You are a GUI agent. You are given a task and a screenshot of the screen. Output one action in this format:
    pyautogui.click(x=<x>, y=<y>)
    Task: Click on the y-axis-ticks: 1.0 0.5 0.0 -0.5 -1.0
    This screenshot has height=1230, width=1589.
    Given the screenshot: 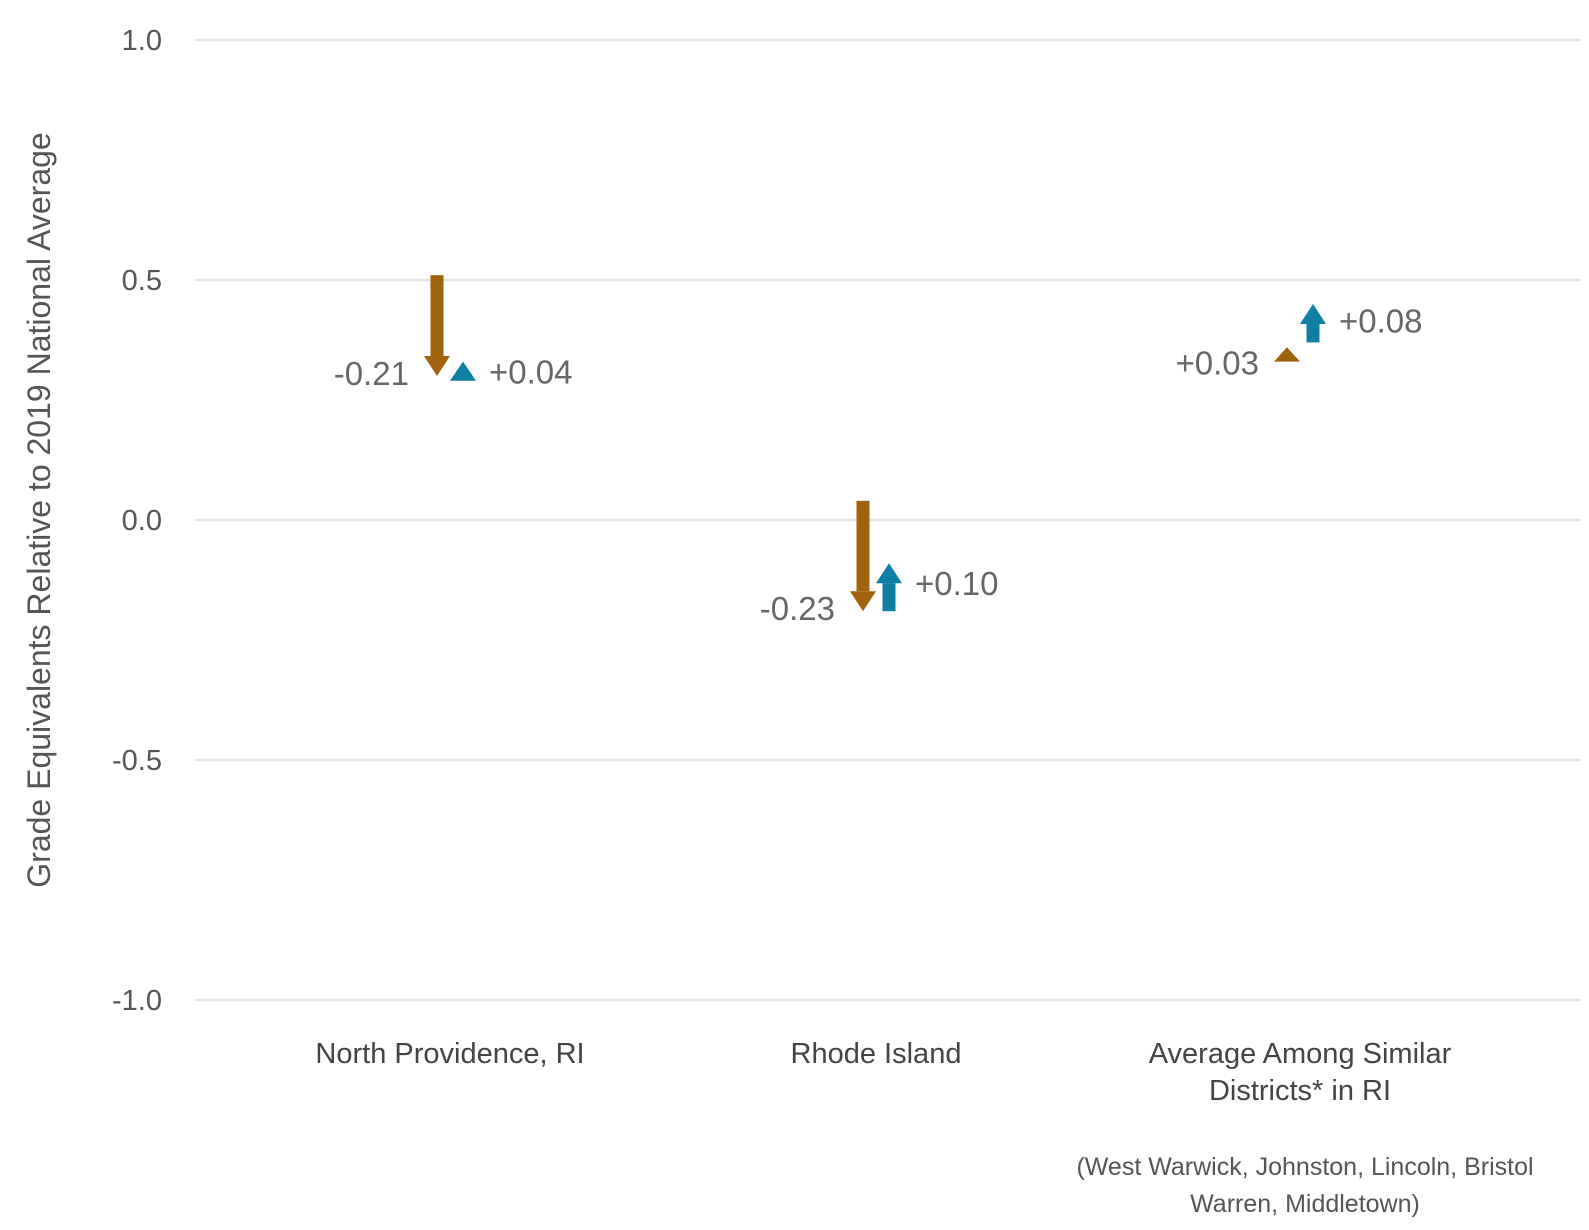 What is the action you would take?
    pyautogui.click(x=137, y=521)
    